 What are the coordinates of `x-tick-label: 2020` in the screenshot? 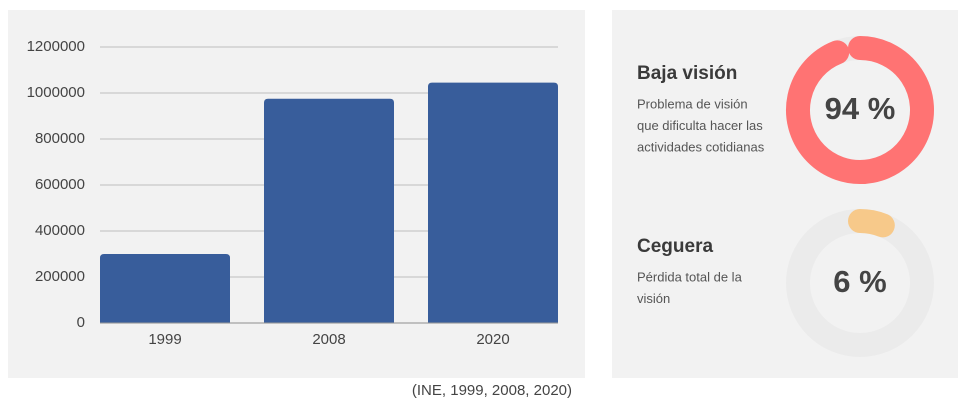 It's located at (492, 339).